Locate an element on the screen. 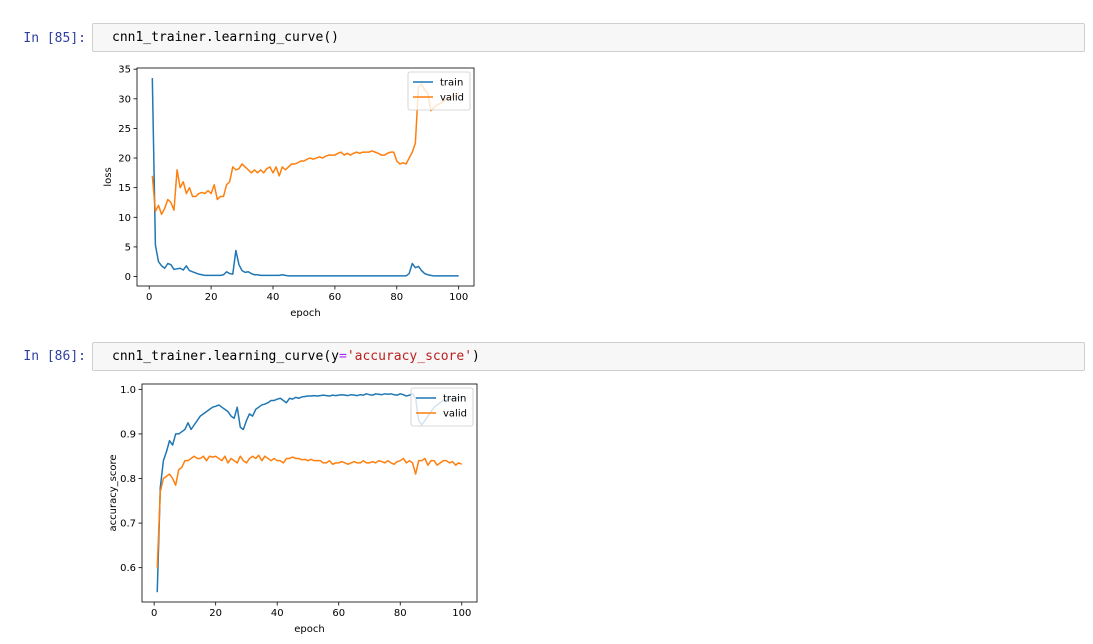 This screenshot has width=1093, height=644. code-token: cnn1_trainer.learning_curve( is located at coordinates (222, 356).